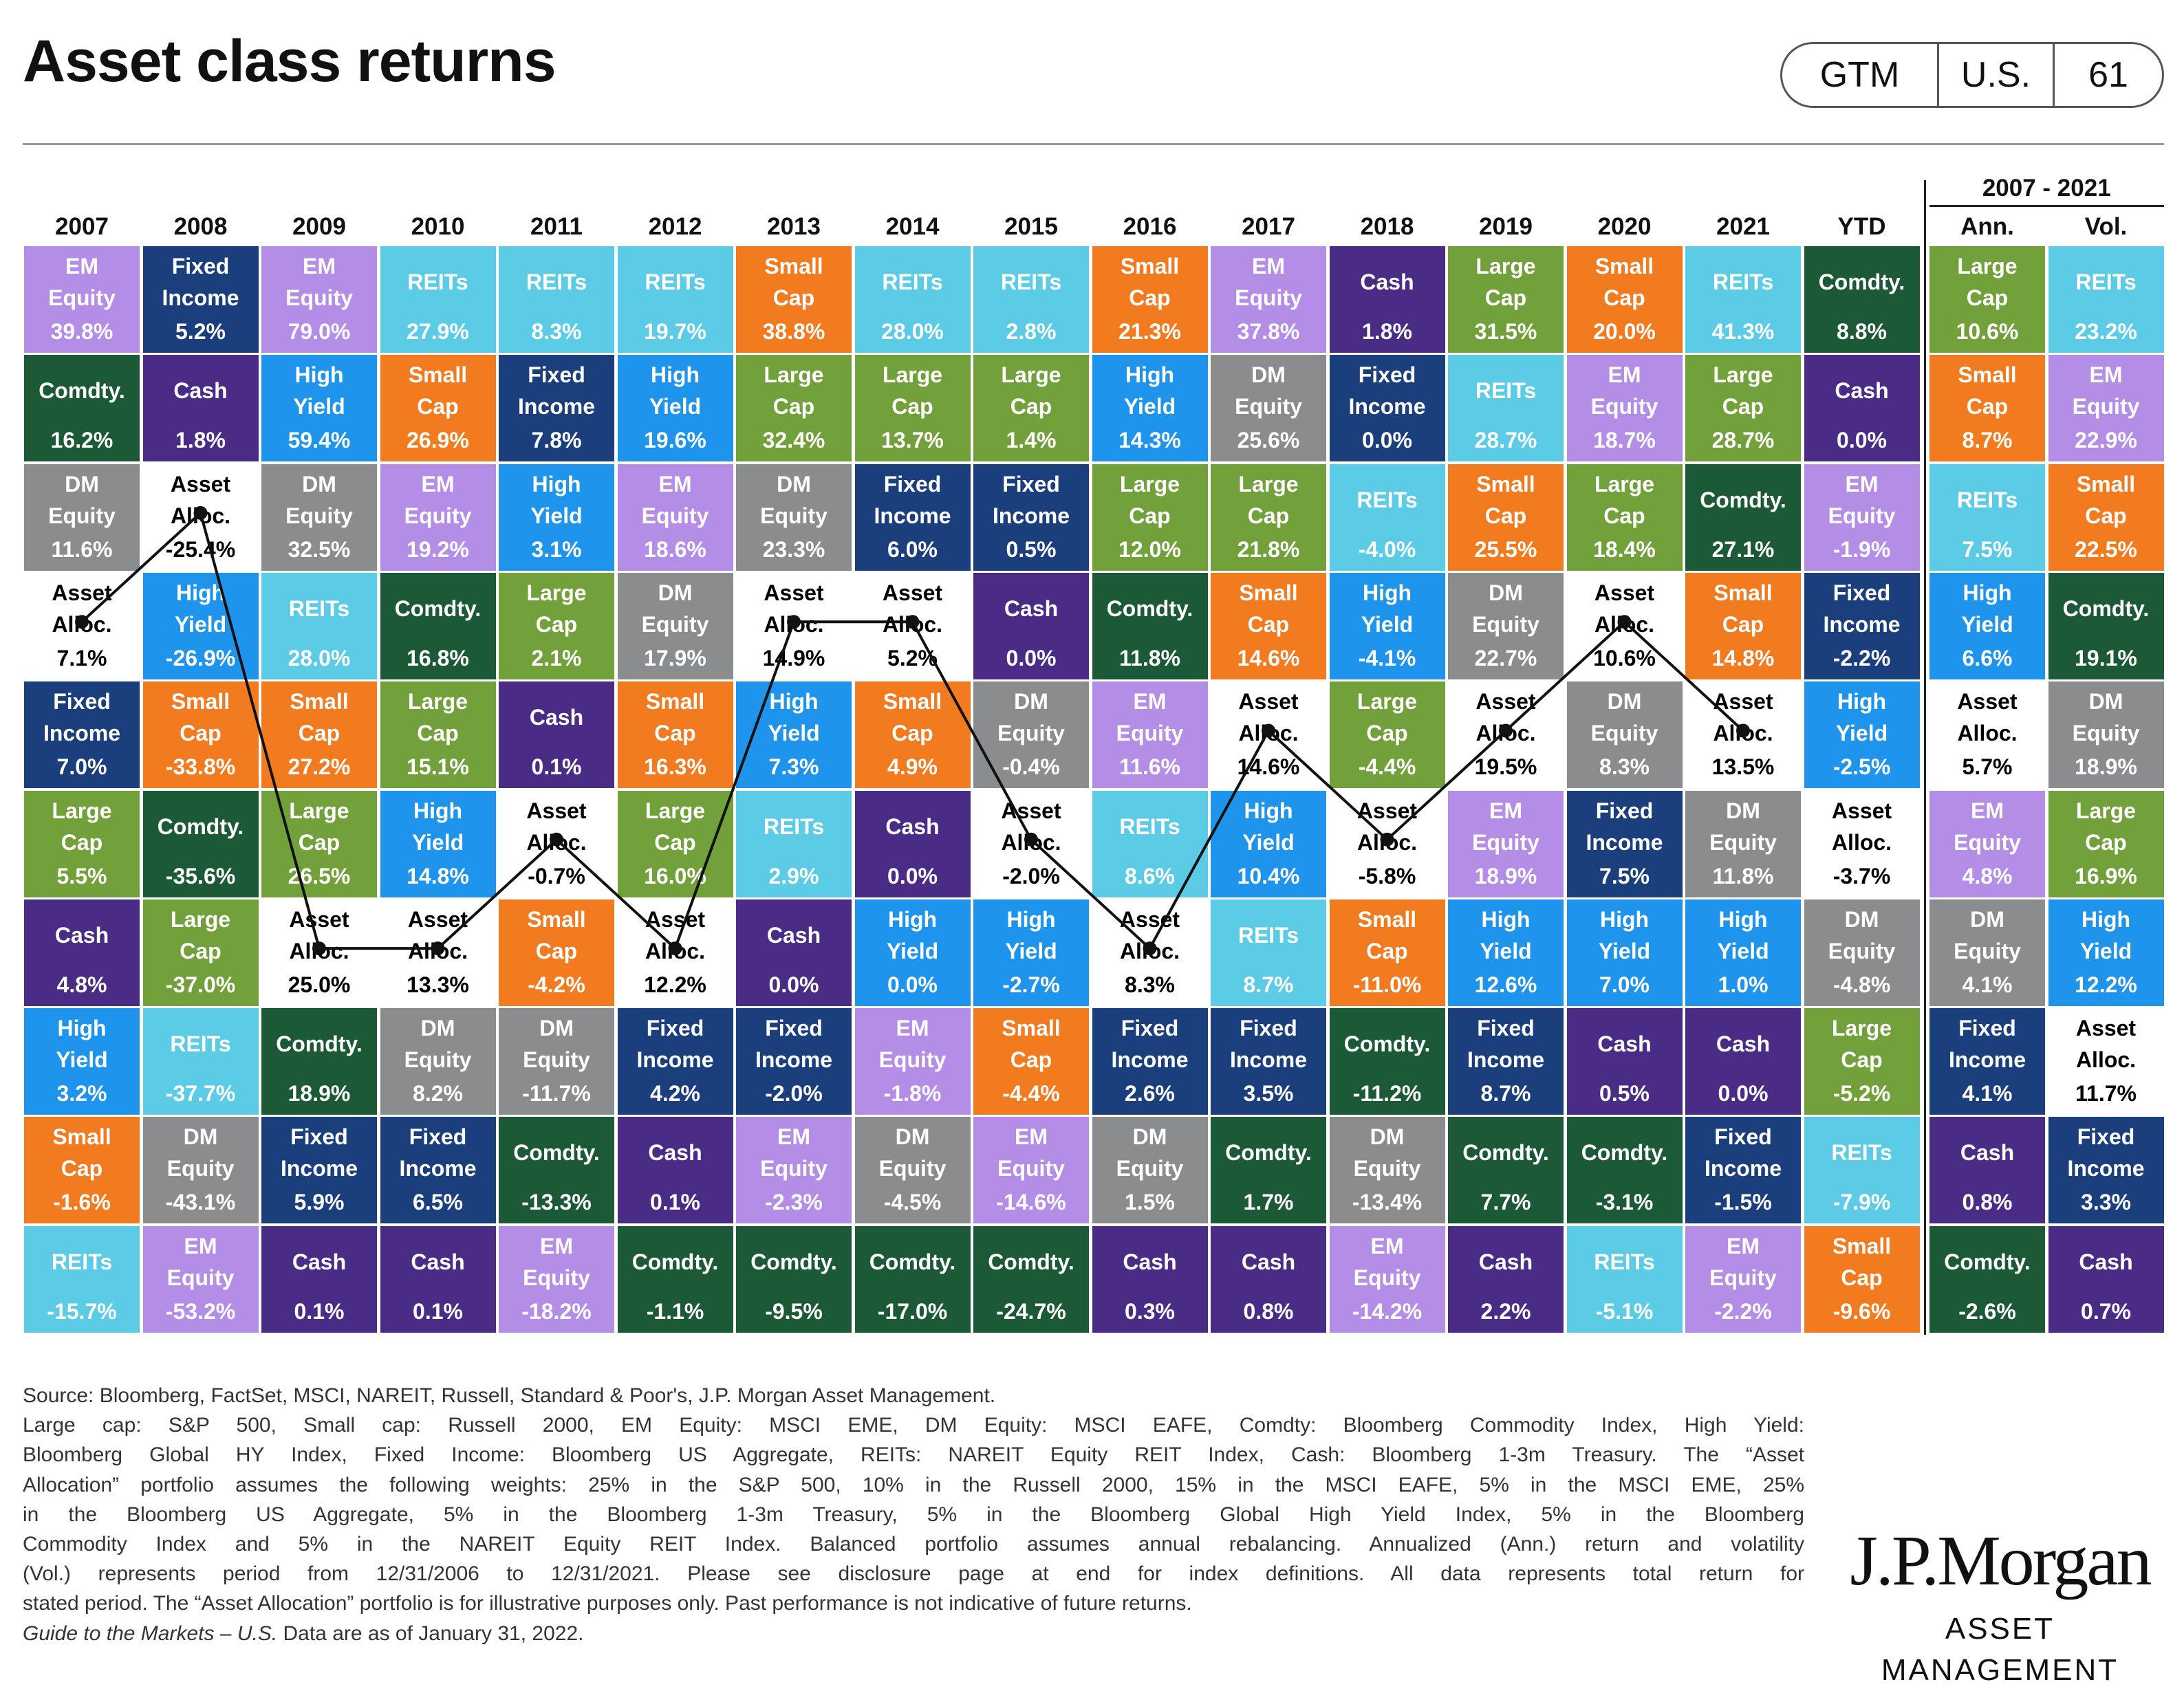 The height and width of the screenshot is (1691, 2184). I want to click on cell: Fixed Income 7.8%, so click(556, 408).